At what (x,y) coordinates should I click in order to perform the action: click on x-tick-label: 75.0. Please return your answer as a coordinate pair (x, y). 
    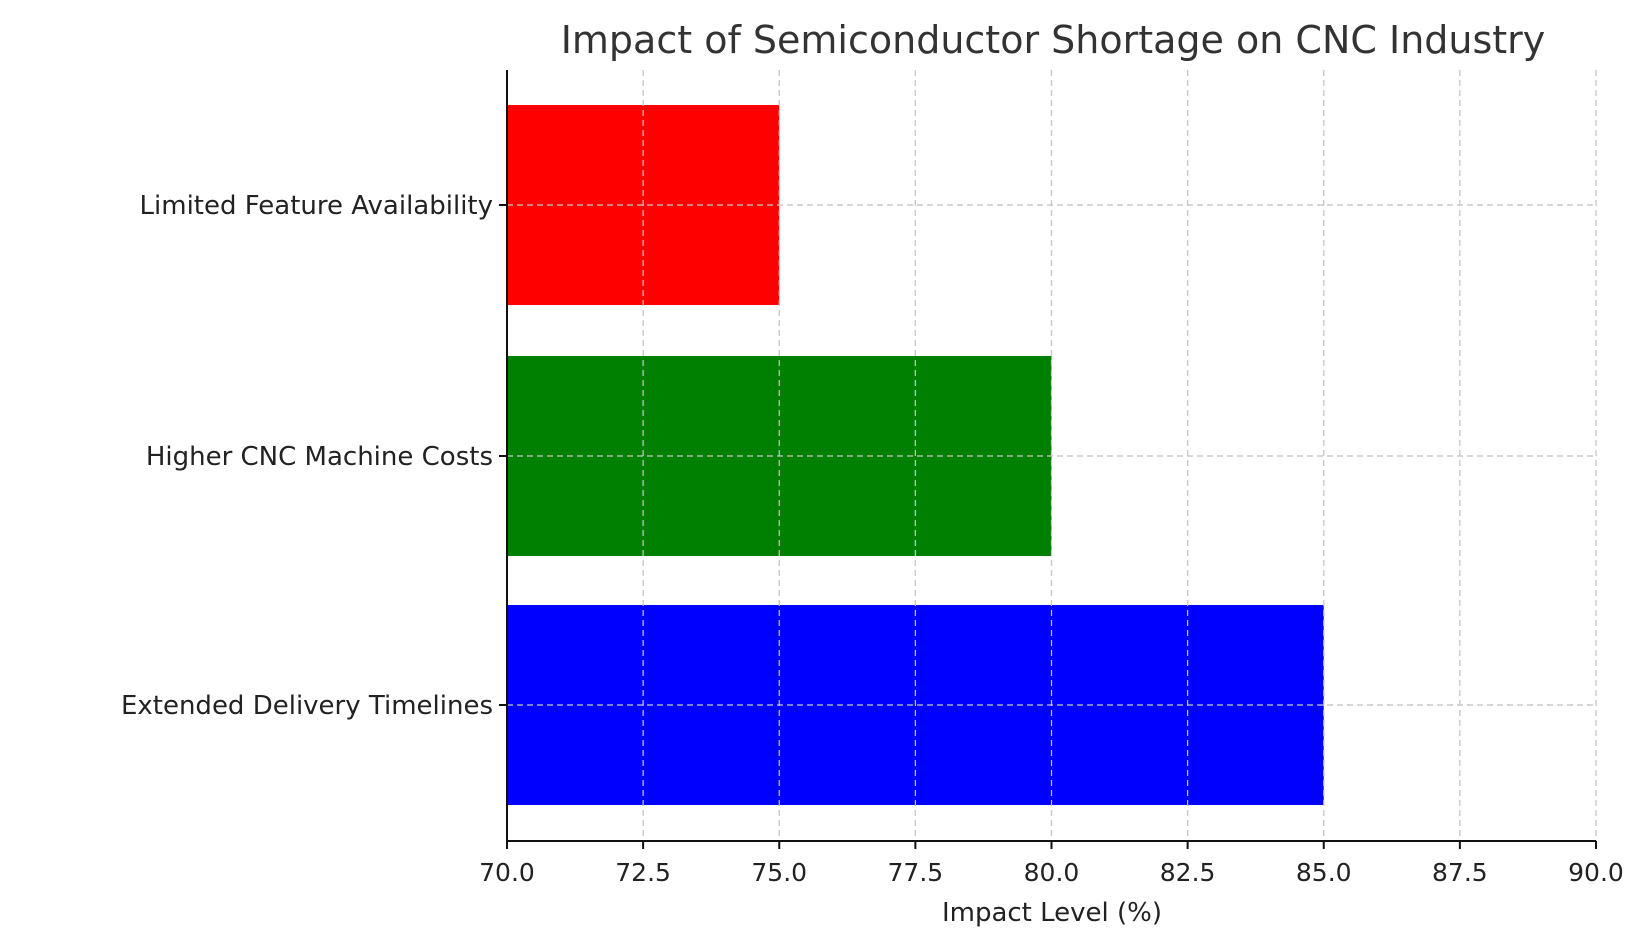
    Looking at the image, I should click on (779, 872).